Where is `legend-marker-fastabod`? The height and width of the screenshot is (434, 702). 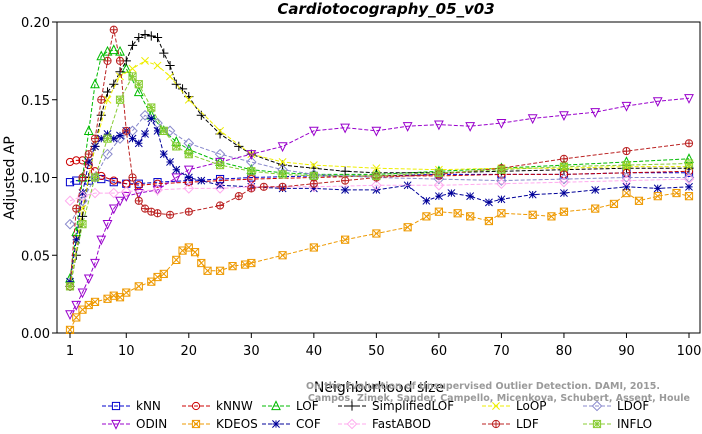 legend-marker-fastabod is located at coordinates (352, 424).